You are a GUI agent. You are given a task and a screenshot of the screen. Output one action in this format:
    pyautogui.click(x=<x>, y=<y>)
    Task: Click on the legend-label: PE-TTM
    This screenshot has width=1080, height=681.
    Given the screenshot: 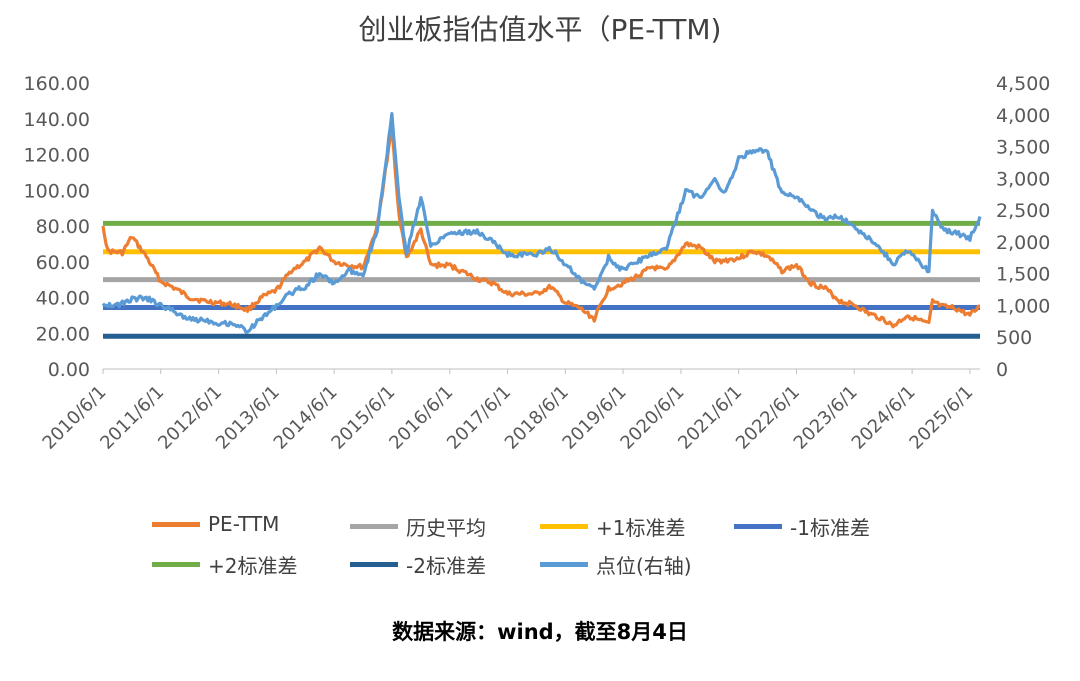 What is the action you would take?
    pyautogui.click(x=244, y=524)
    